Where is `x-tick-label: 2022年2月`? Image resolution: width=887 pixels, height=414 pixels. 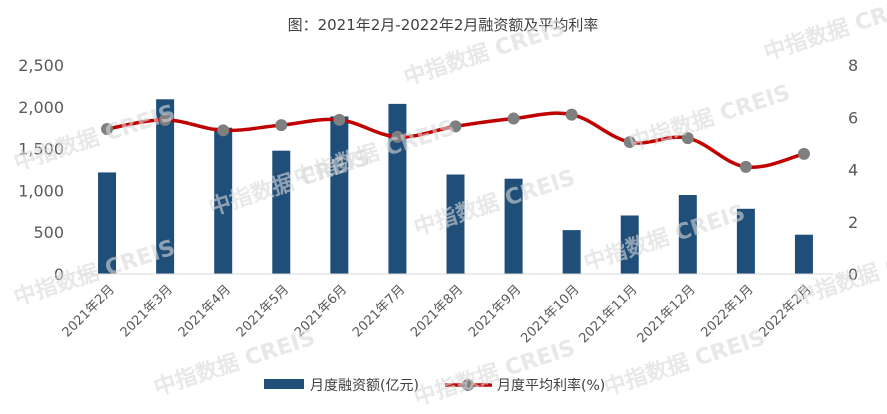
x-tick-label: 2022年2月 is located at coordinates (786, 311).